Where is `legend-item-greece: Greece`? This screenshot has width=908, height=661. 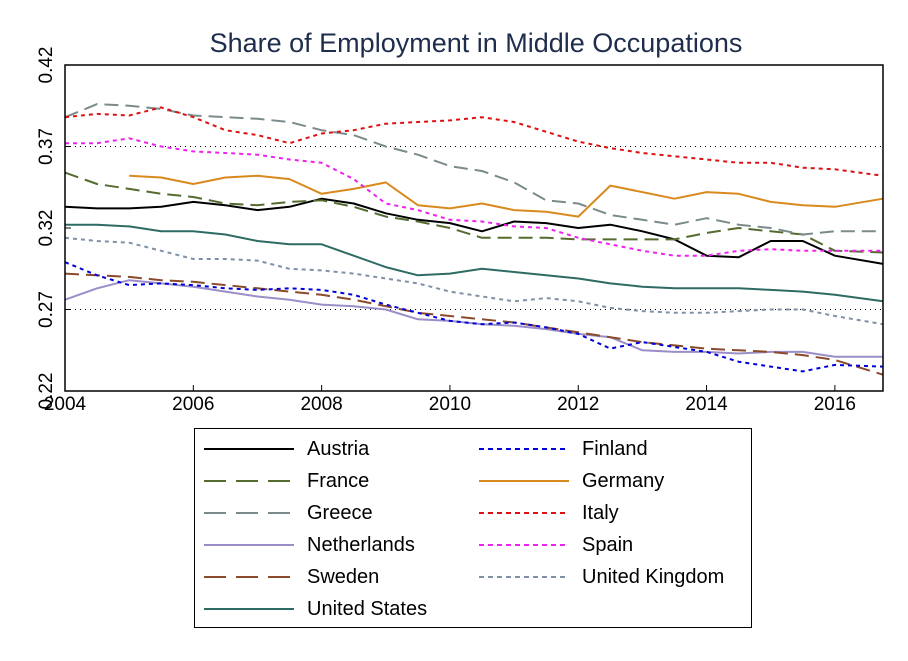 legend-item-greece: Greece is located at coordinates (288, 513).